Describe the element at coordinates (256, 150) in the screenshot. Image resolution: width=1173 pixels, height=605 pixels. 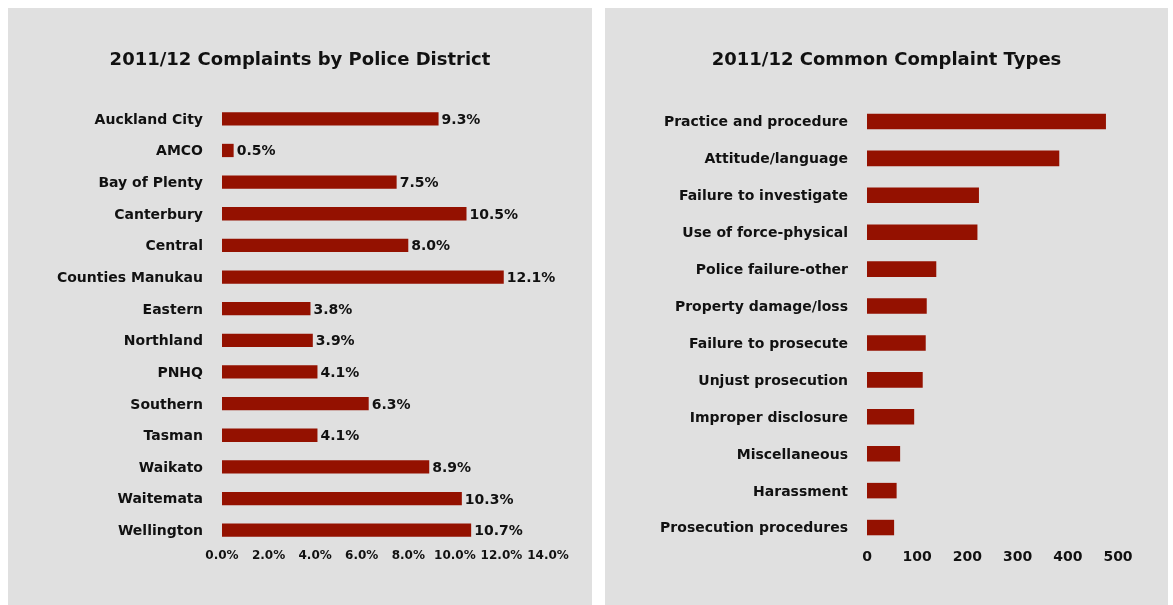
I see `data-label: 0.5%` at that location.